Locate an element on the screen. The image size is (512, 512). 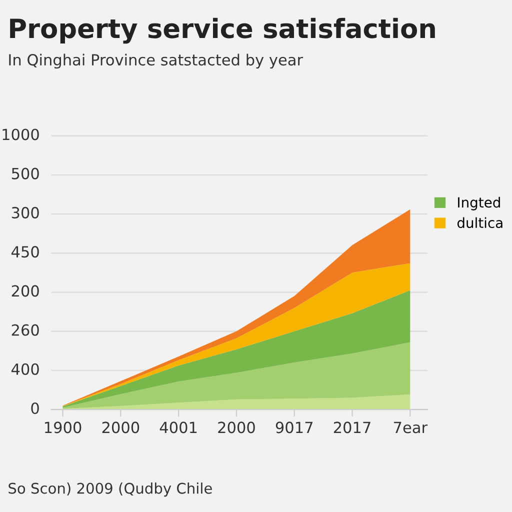
text: 450 is located at coordinates (25, 252).